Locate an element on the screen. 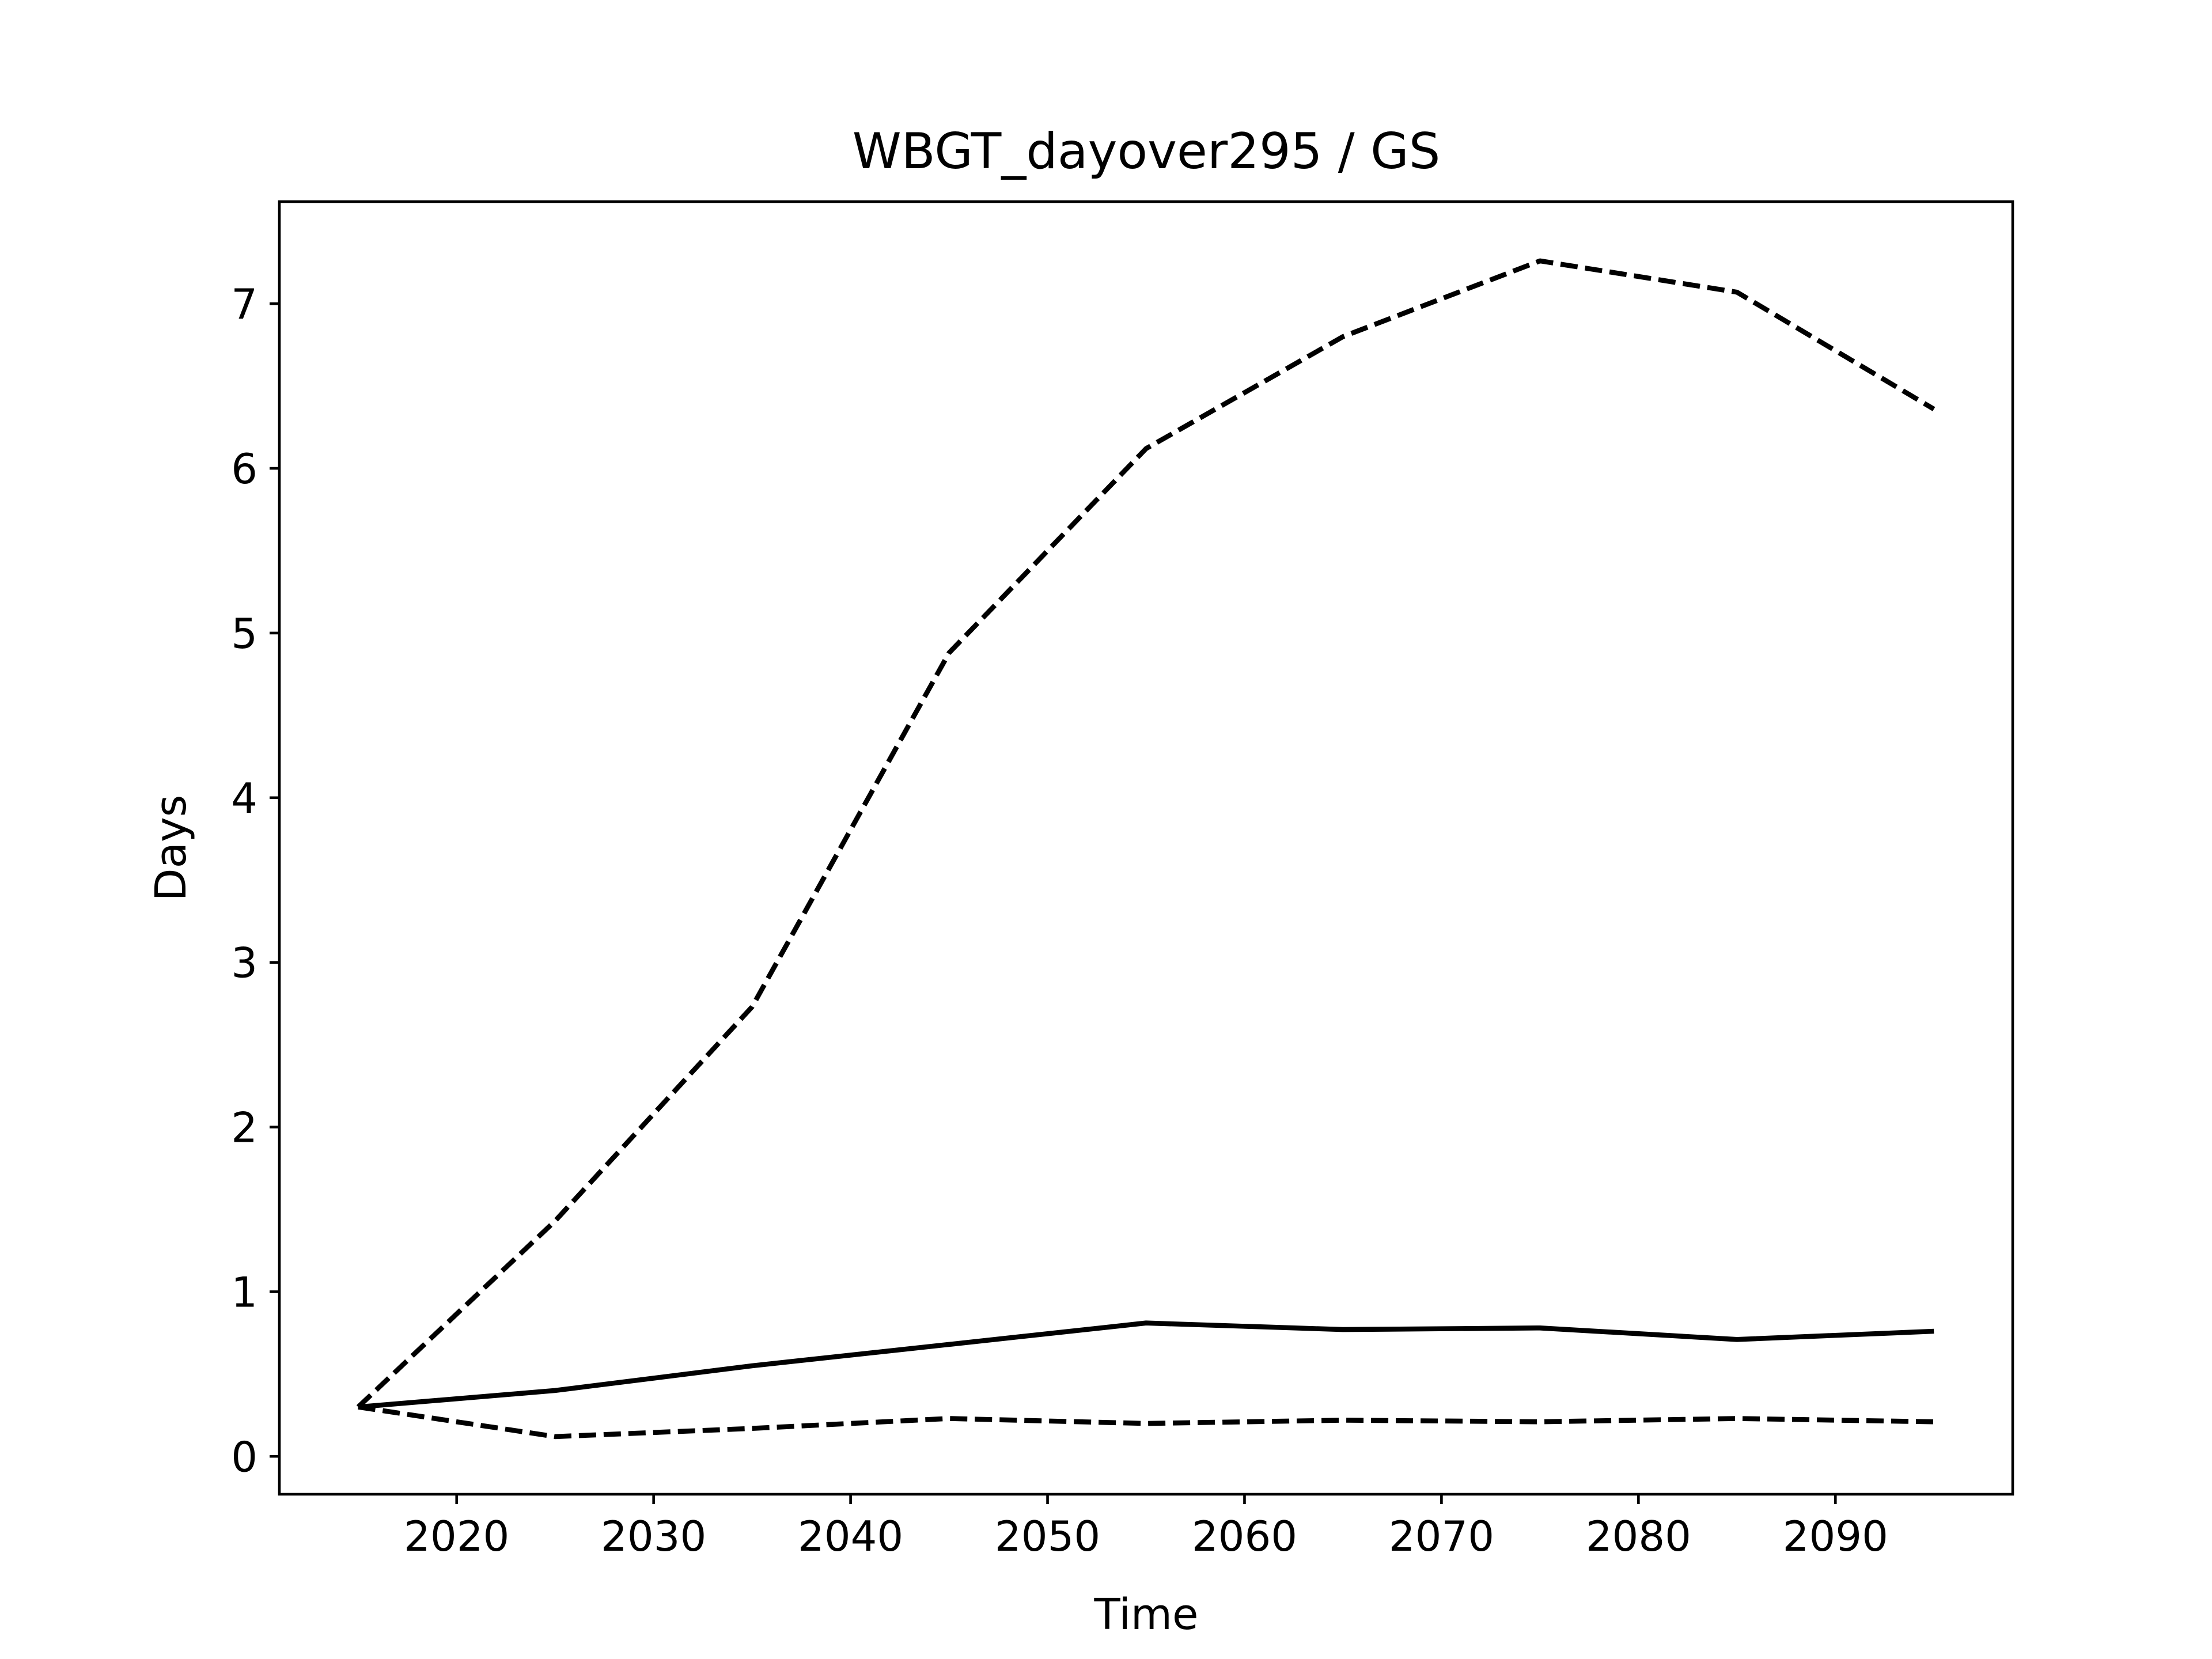 This screenshot has width=2212, height=1659. x-axis-label: Time is located at coordinates (1145, 1614).